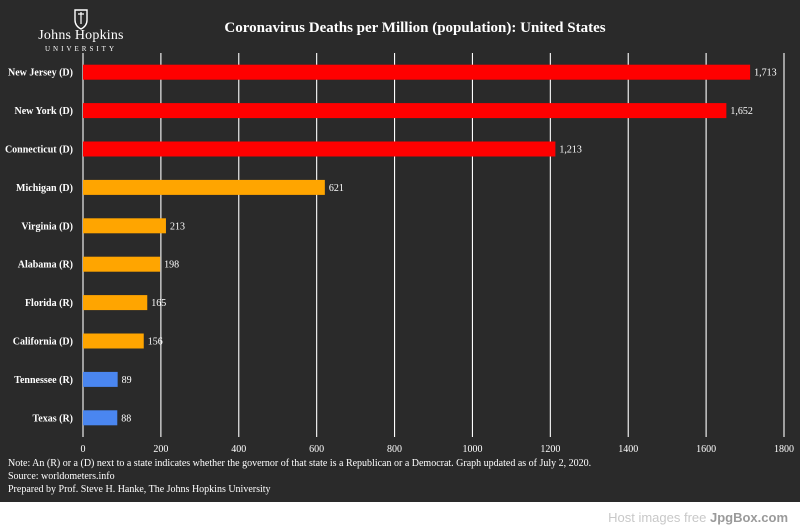 The image size is (800, 532). What do you see at coordinates (177, 226) in the screenshot?
I see `value-label: 213` at bounding box center [177, 226].